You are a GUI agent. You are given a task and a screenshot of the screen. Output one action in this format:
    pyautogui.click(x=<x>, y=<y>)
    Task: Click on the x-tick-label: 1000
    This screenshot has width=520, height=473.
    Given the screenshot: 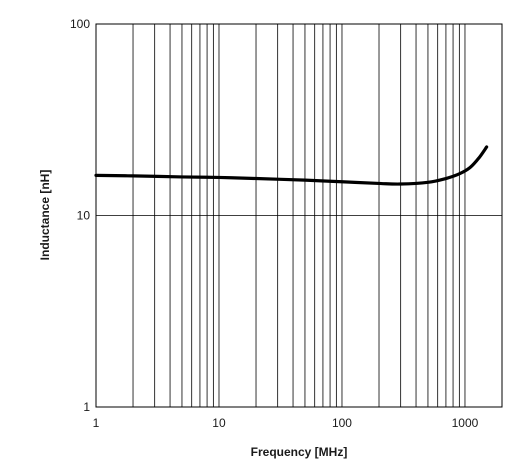 What is the action you would take?
    pyautogui.click(x=465, y=423)
    